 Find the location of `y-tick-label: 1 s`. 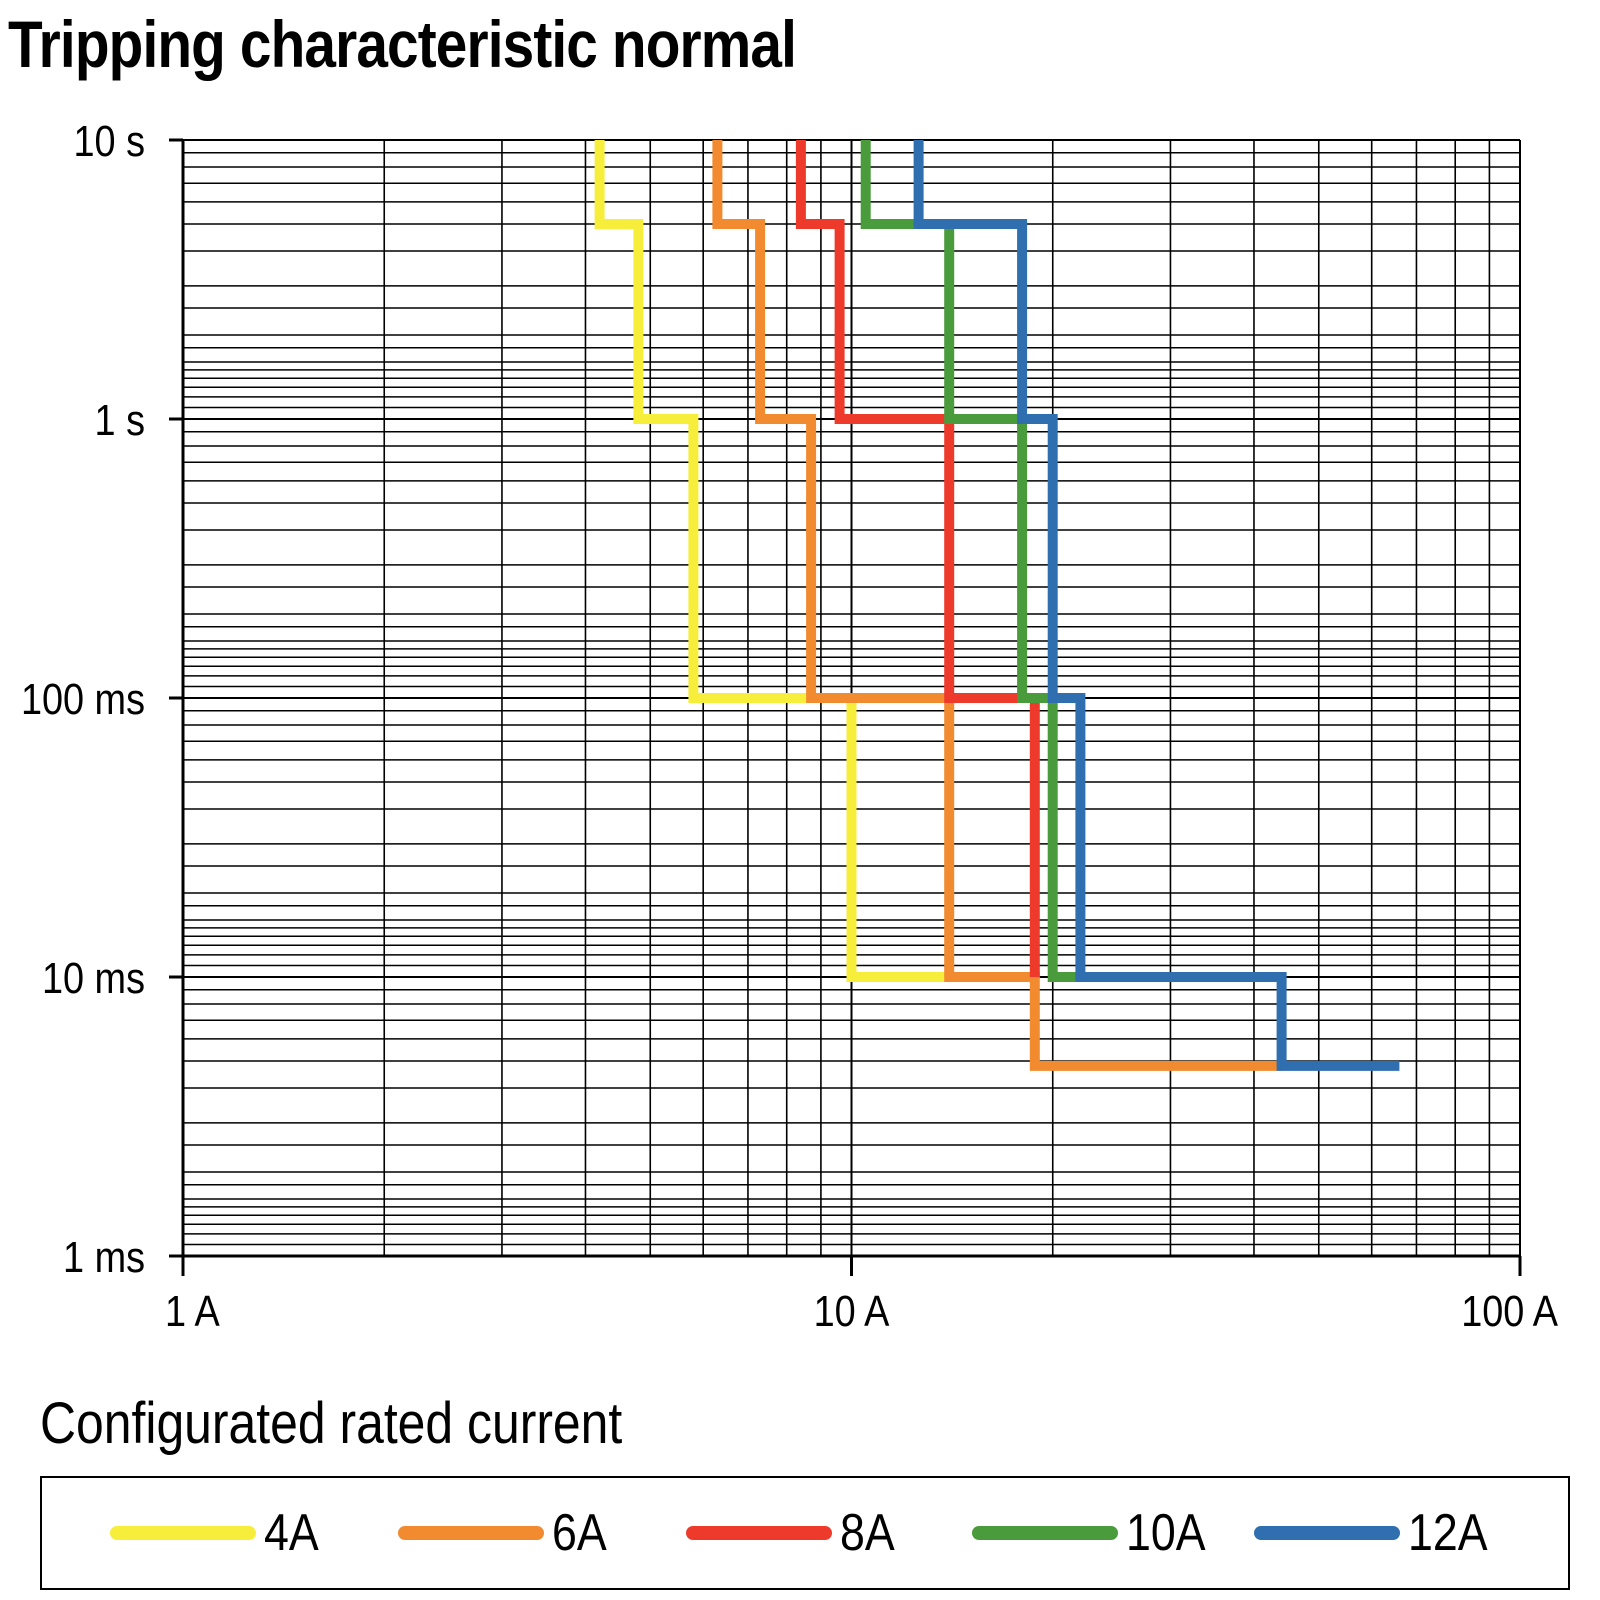

y-tick-label: 1 s is located at coordinates (120, 419).